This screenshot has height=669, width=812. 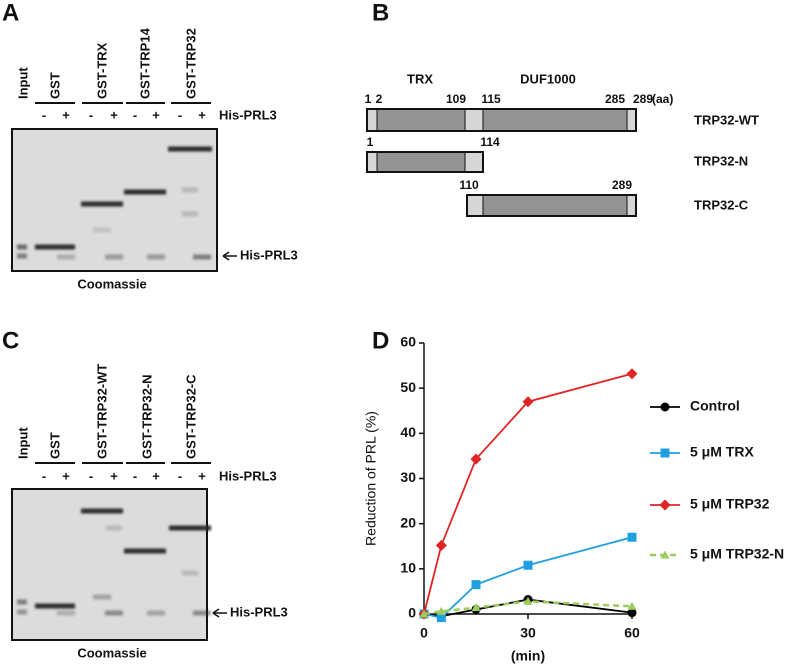 What do you see at coordinates (408, 342) in the screenshot?
I see `y-tick-label: 60` at bounding box center [408, 342].